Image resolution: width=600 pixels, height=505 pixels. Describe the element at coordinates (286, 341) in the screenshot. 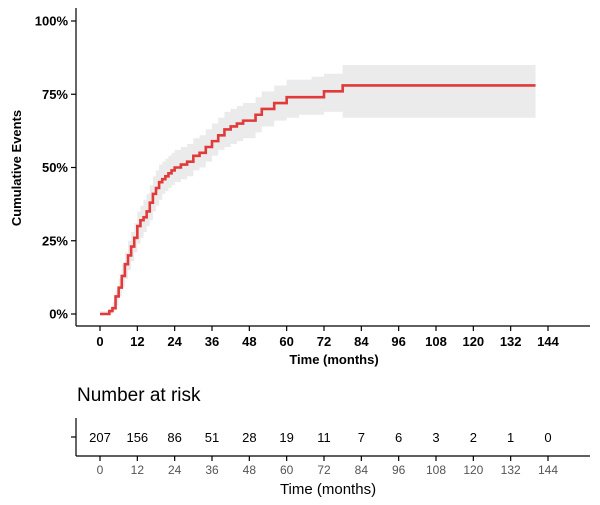

I see `x-tick-label: 60` at that location.